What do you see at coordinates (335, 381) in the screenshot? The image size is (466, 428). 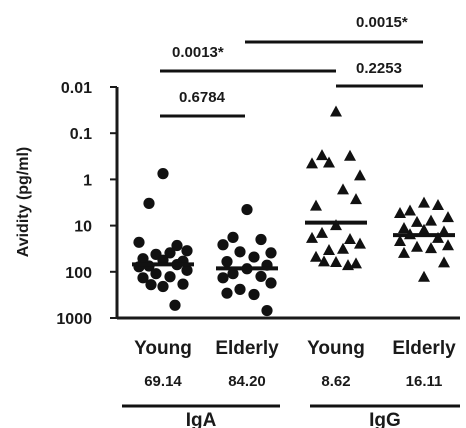 I see `median-value: 8.62` at bounding box center [335, 381].